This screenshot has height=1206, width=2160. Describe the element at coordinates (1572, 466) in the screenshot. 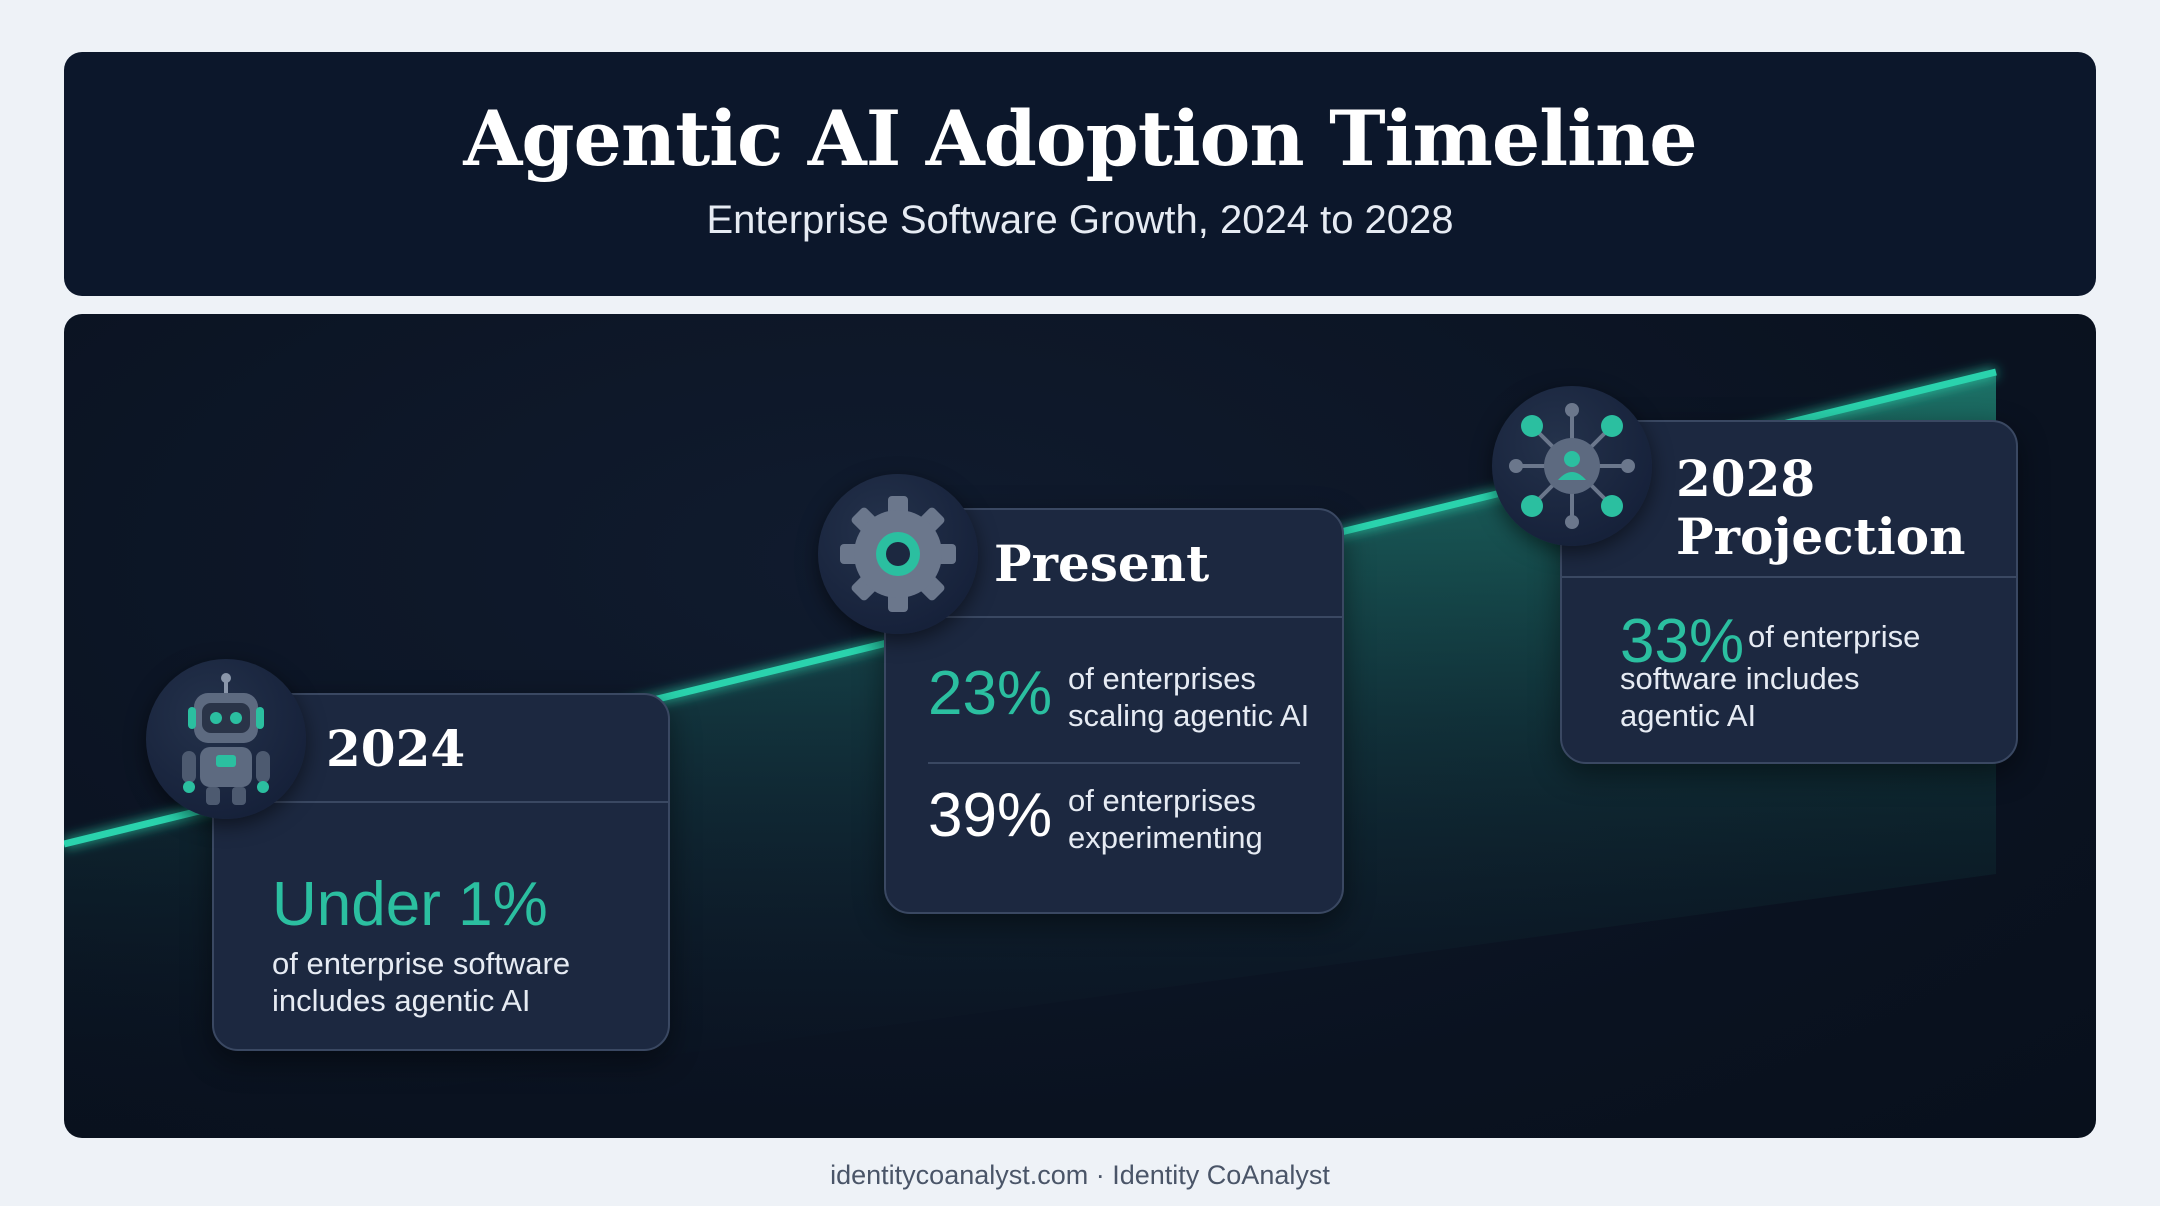

I see `network-user-icon` at that location.